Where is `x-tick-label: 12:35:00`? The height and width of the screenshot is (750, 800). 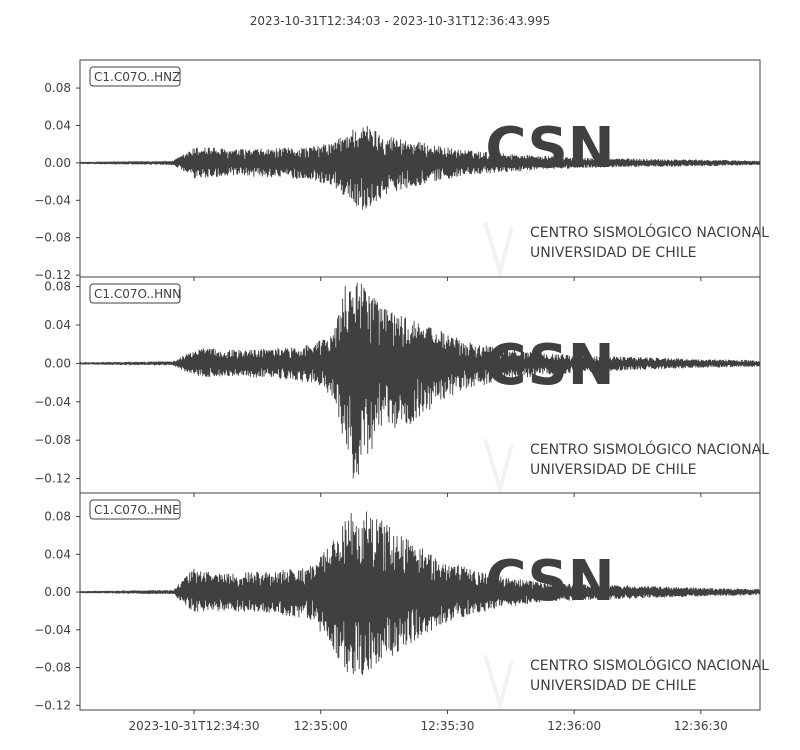 x-tick-label: 12:35:00 is located at coordinates (321, 726).